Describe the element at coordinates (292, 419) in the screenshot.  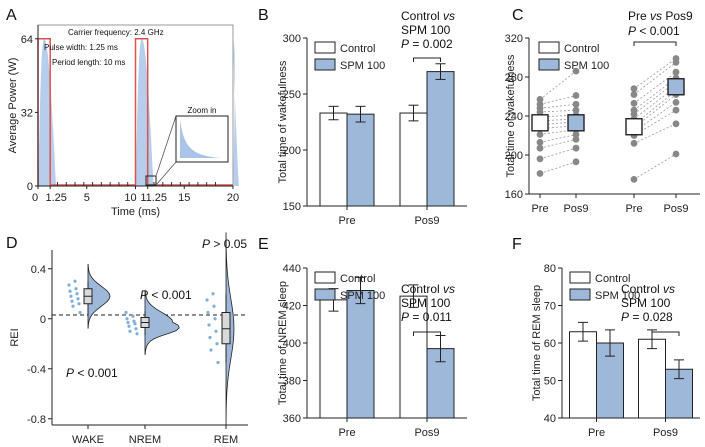
I see `panel-e-ytick-label: 360` at that location.